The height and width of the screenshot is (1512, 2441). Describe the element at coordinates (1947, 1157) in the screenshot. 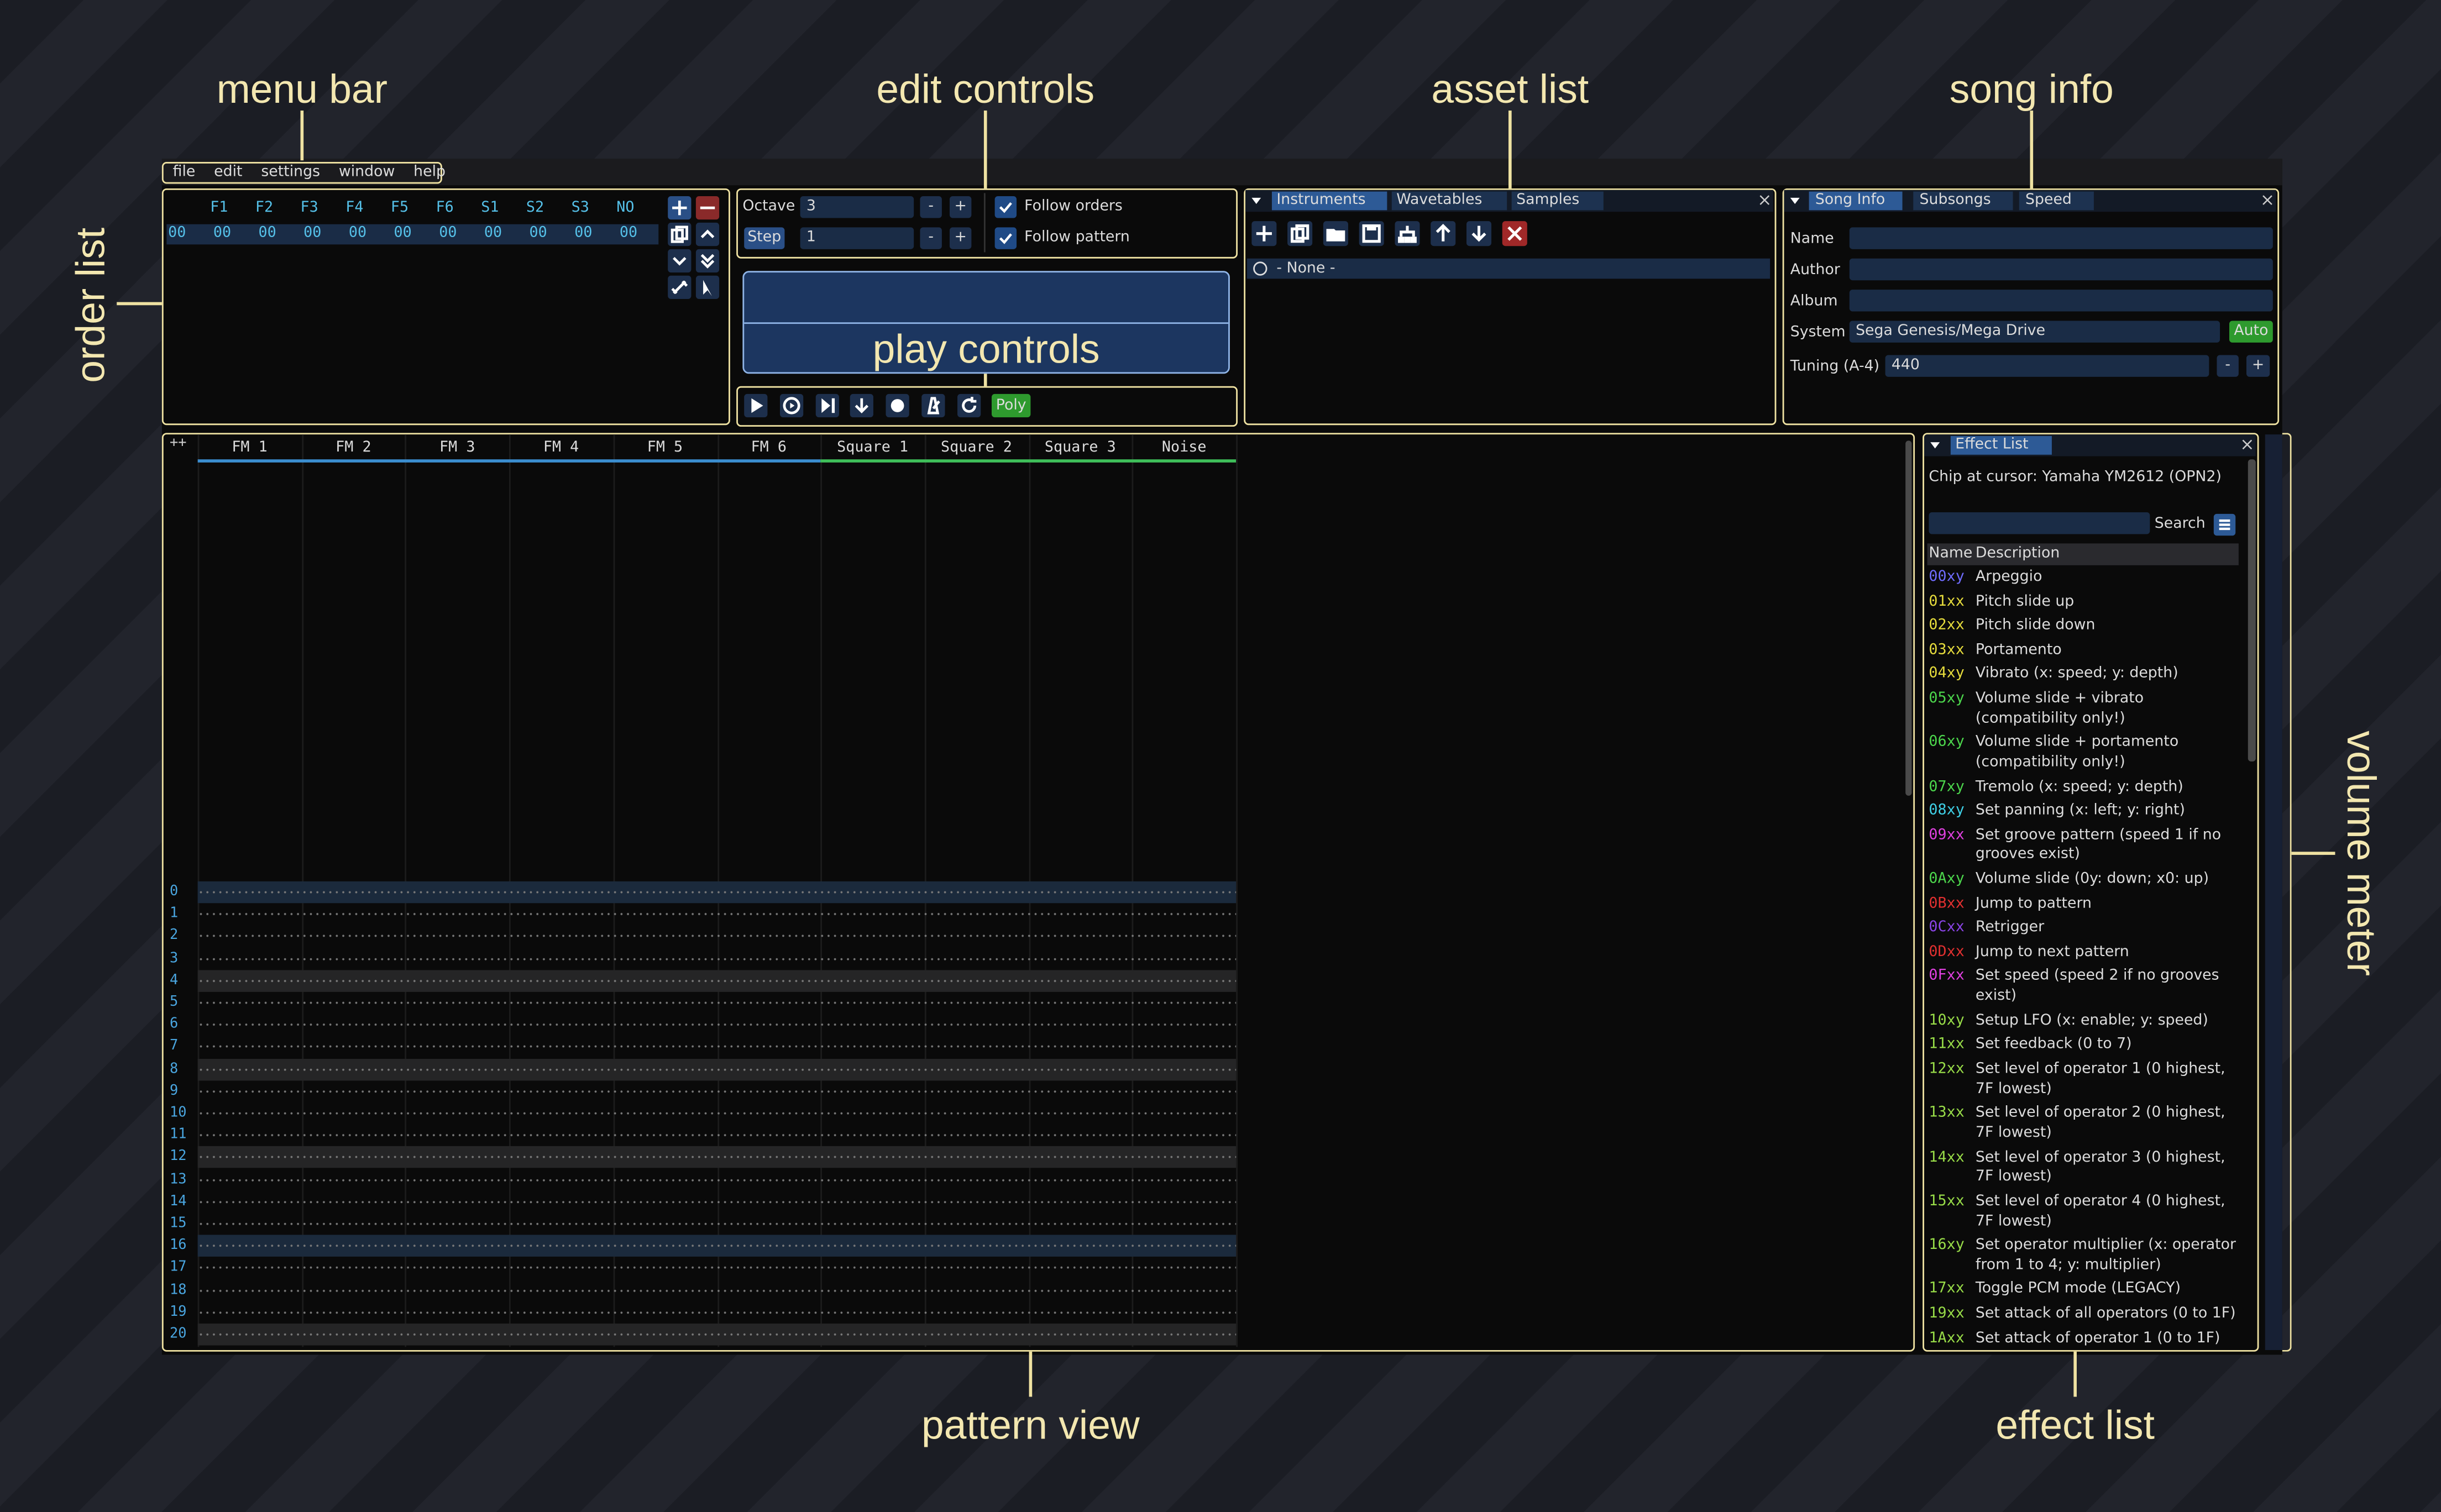

I see `effect-code: 14xx` at that location.